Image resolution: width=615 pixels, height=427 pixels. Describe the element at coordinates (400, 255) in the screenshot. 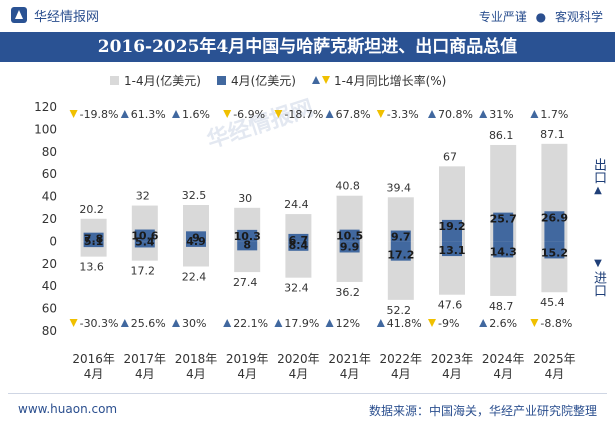

I see `label-import-month: 17.2` at that location.